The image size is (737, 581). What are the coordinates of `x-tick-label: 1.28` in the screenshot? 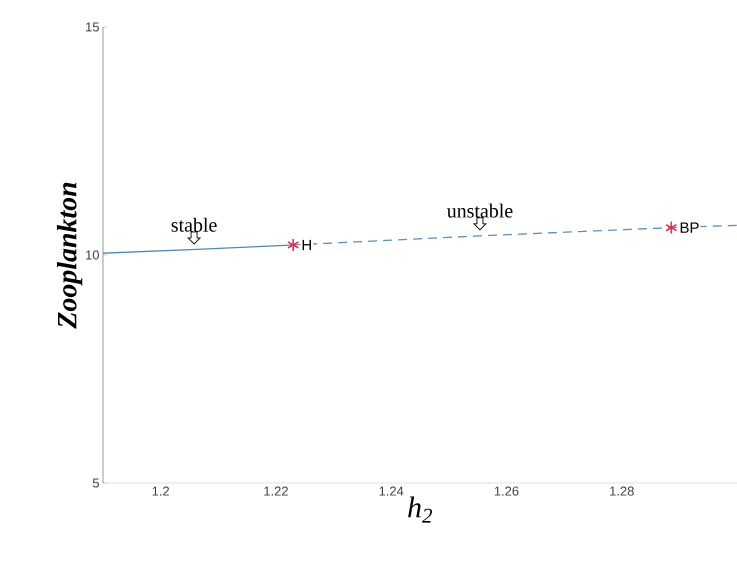 It's located at (622, 491).